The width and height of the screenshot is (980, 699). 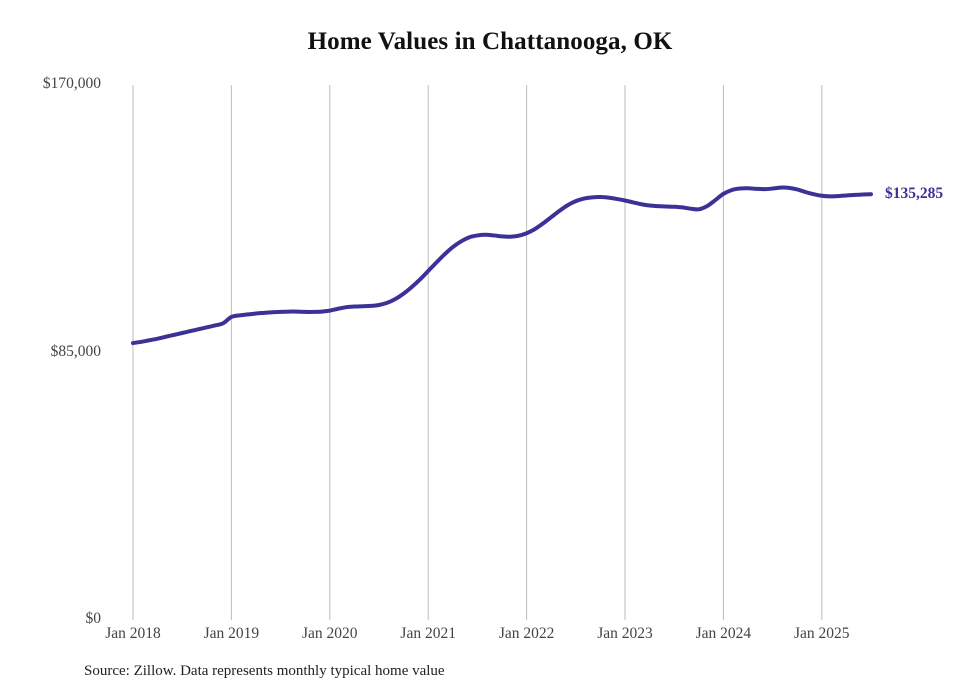 What do you see at coordinates (330, 633) in the screenshot?
I see `x-axis-tick-label: Jan 2020` at bounding box center [330, 633].